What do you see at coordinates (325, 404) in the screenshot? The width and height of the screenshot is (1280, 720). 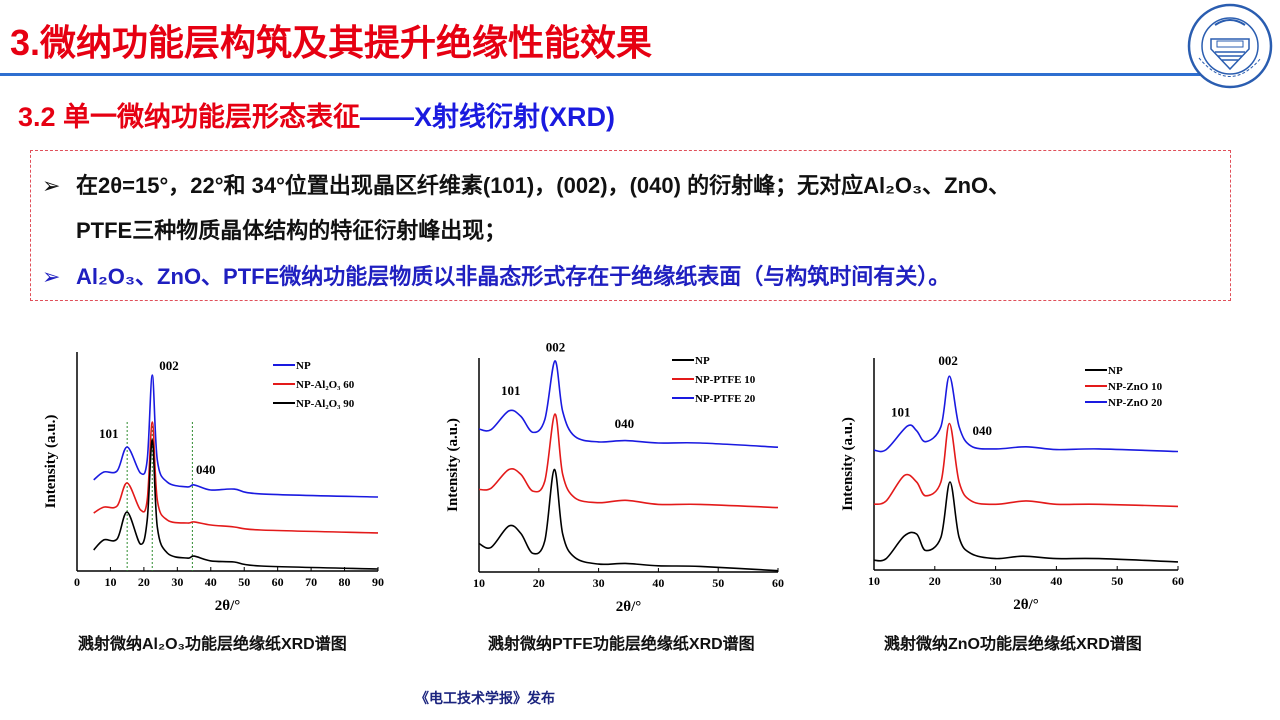 I see `legend-label: NP-Al₂O₃ 90` at bounding box center [325, 404].